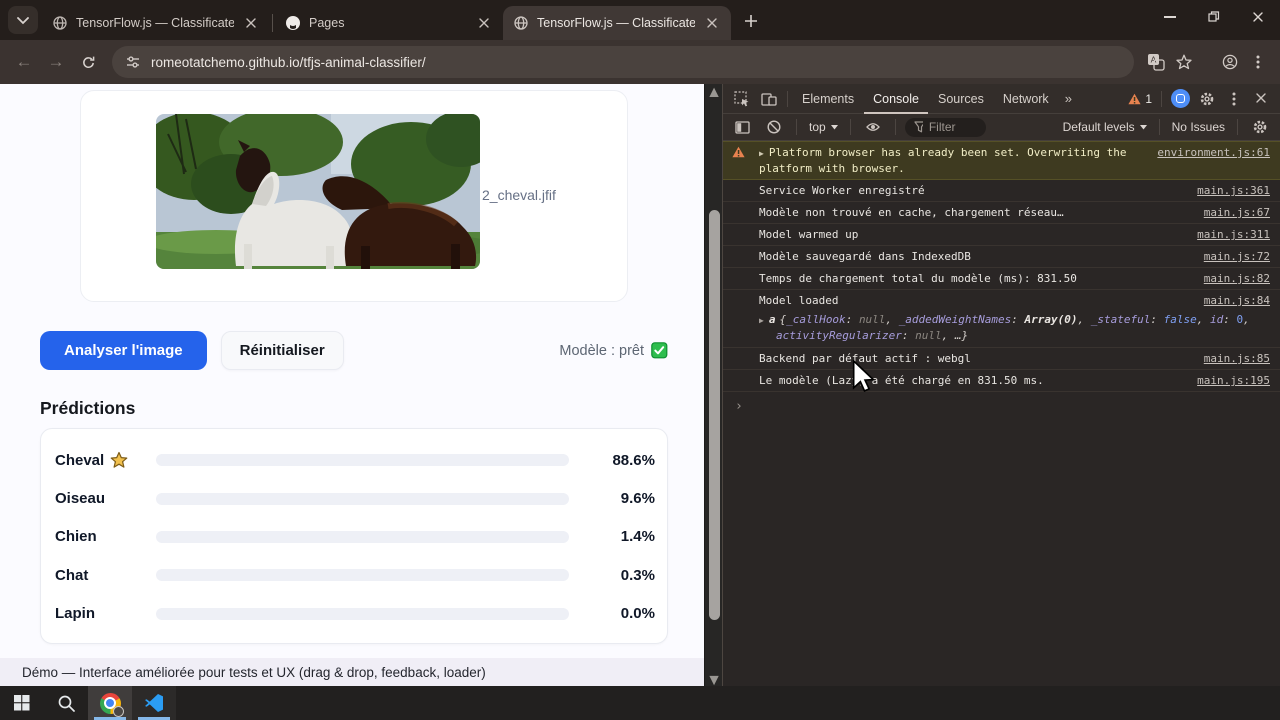  What do you see at coordinates (601, 350) in the screenshot?
I see `model-status-text: Modèle : prêt` at bounding box center [601, 350].